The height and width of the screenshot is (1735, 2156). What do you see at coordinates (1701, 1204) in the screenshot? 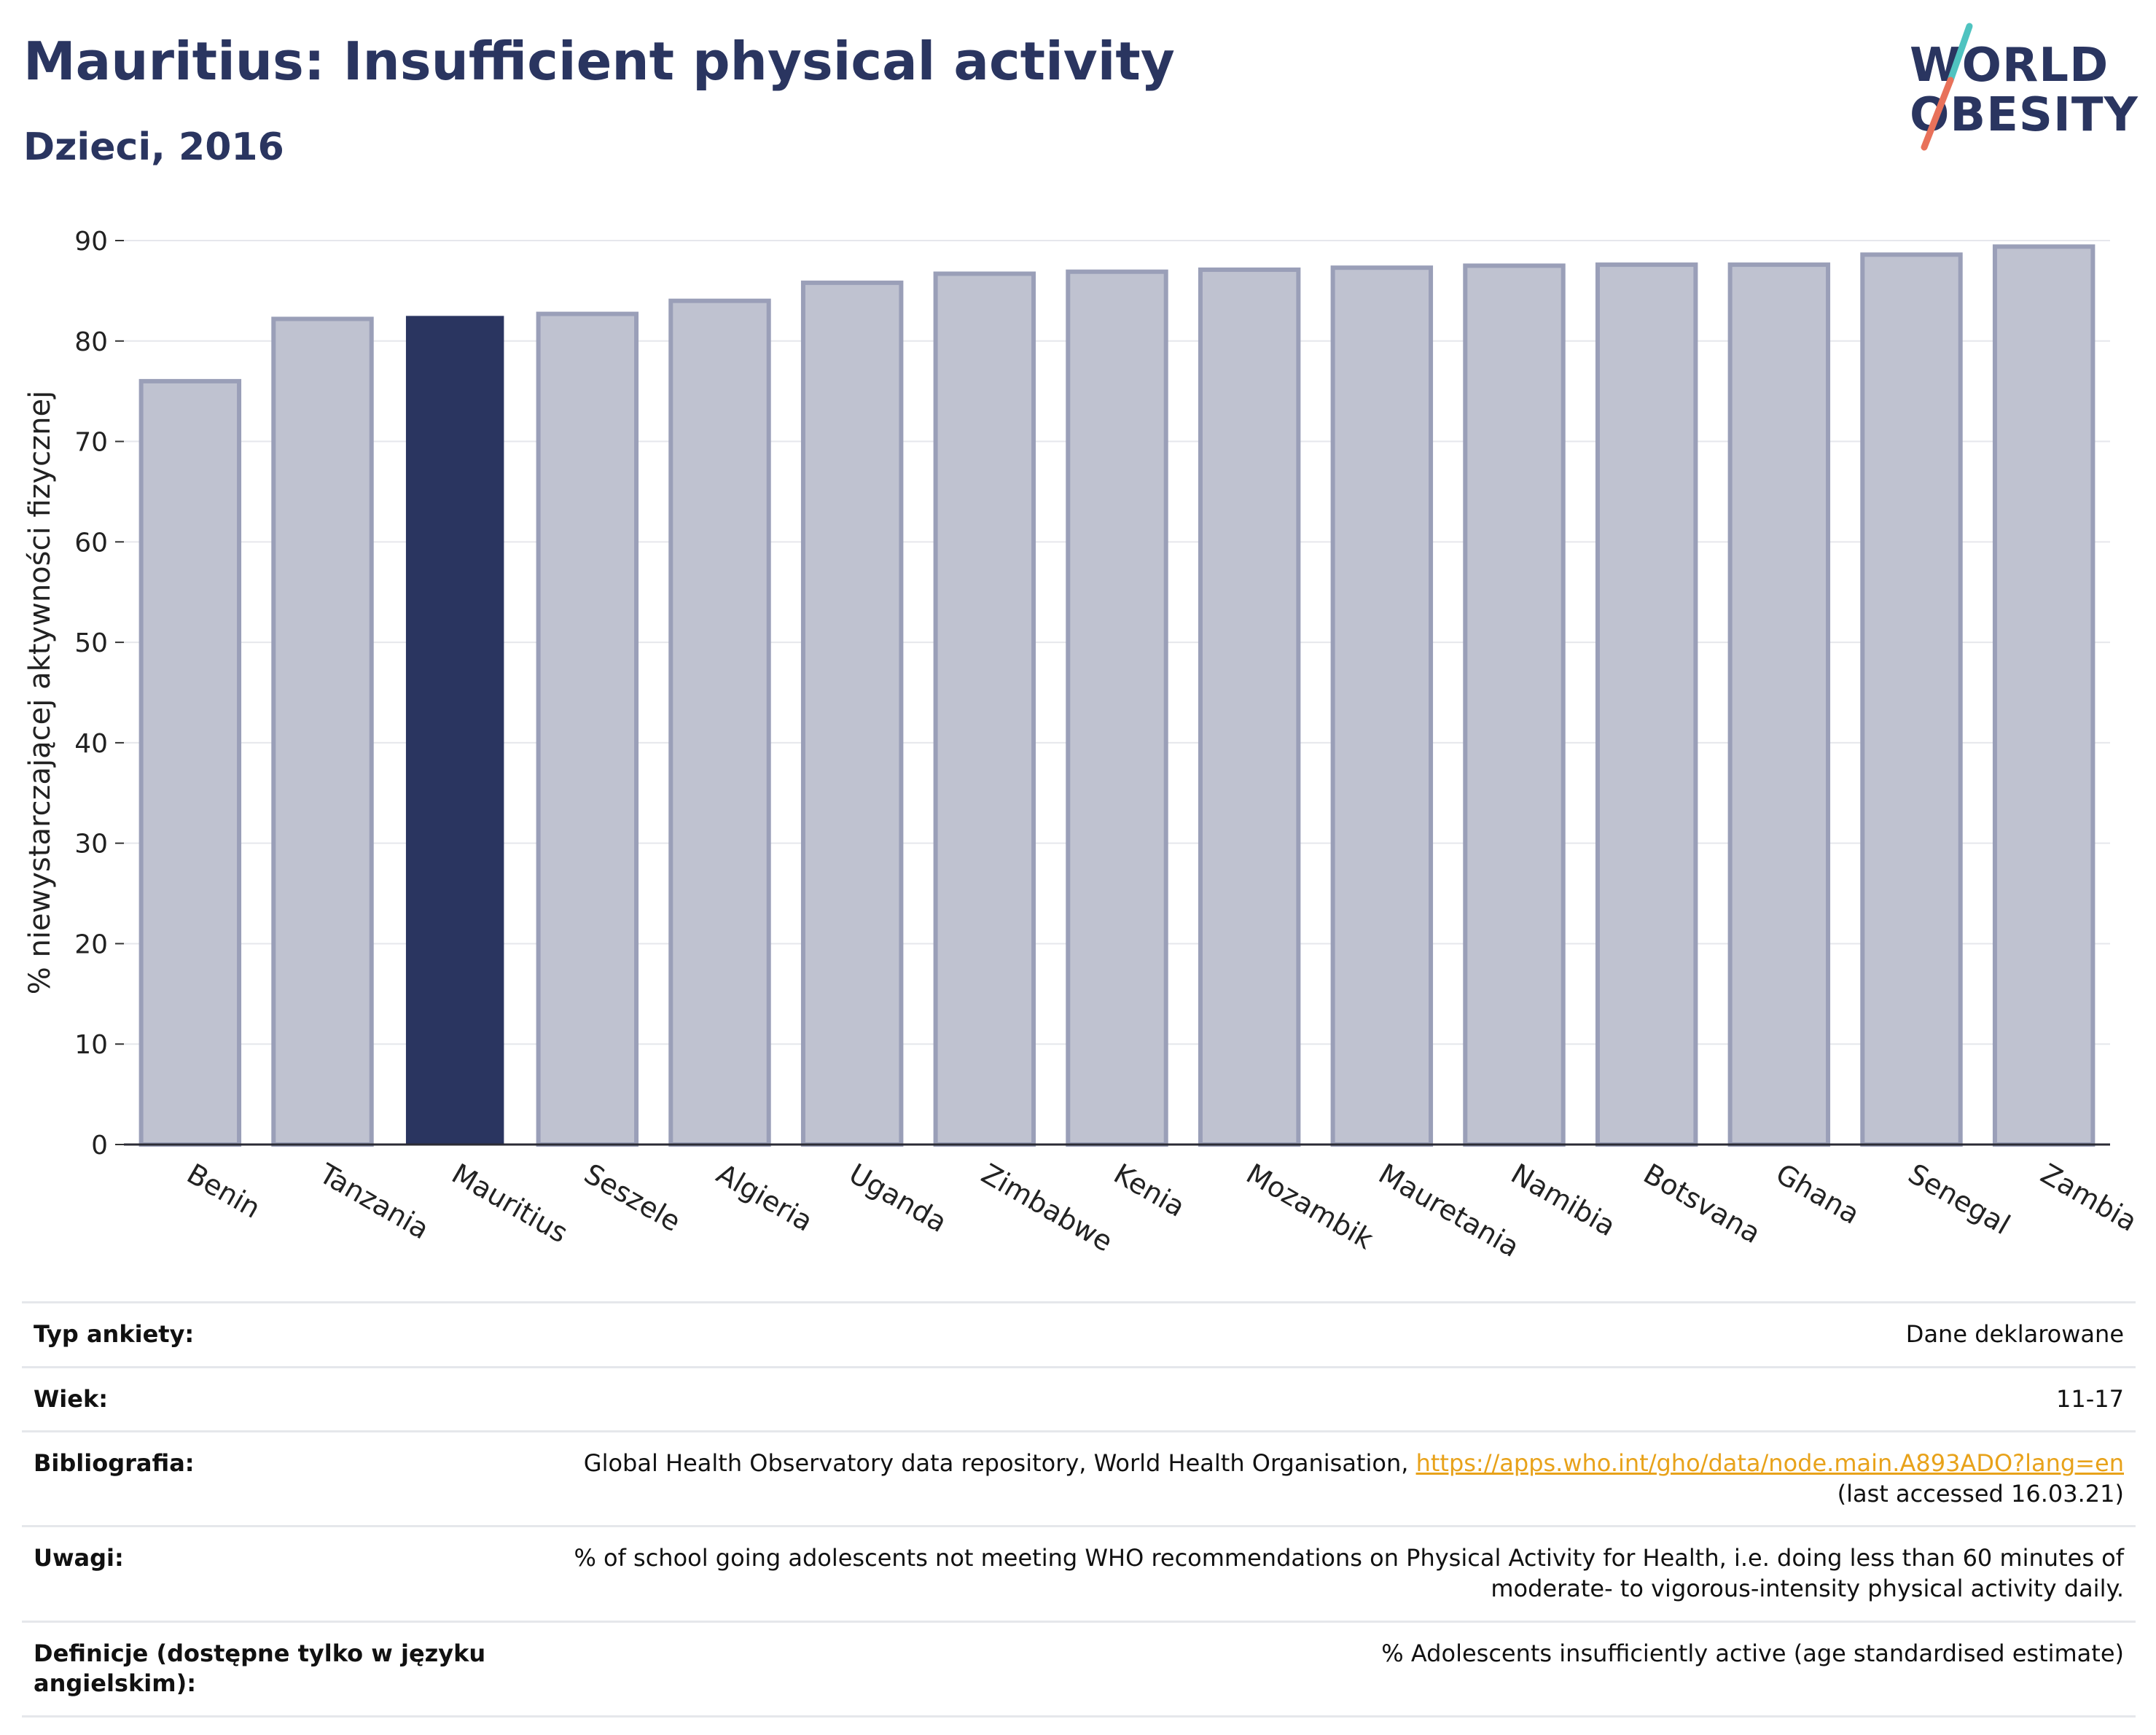
I see `x-tick-label: Botsvana` at bounding box center [1701, 1204].